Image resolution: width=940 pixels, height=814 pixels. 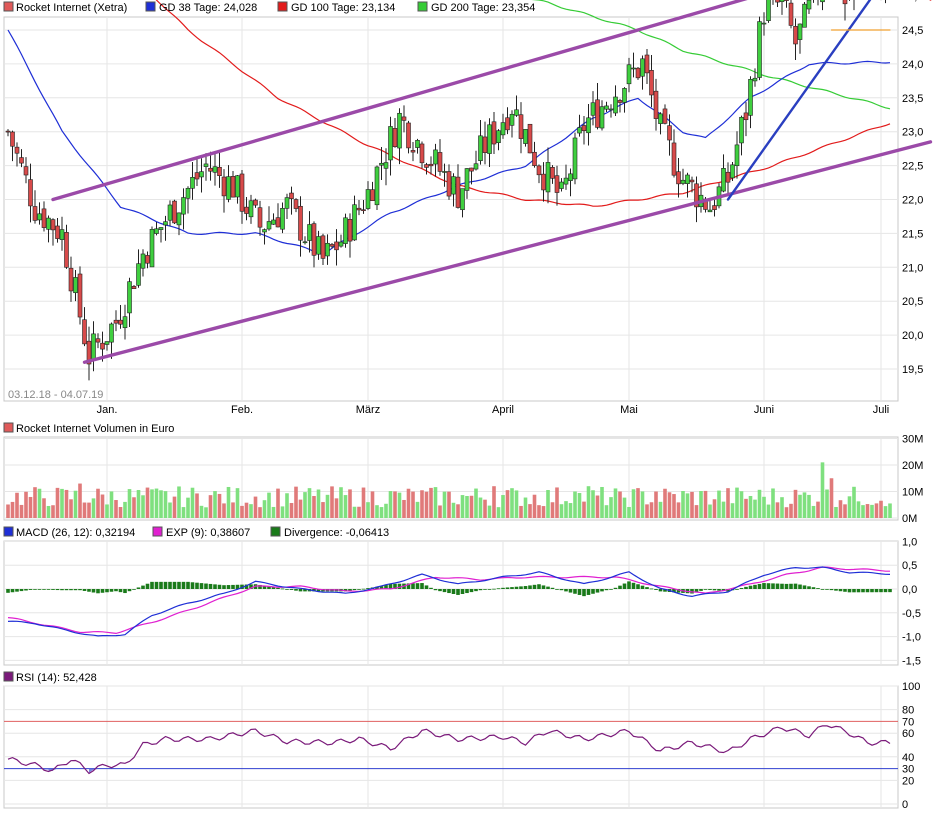 What do you see at coordinates (912, 466) in the screenshot?
I see `volume-y-tick-label: 20M` at bounding box center [912, 466].